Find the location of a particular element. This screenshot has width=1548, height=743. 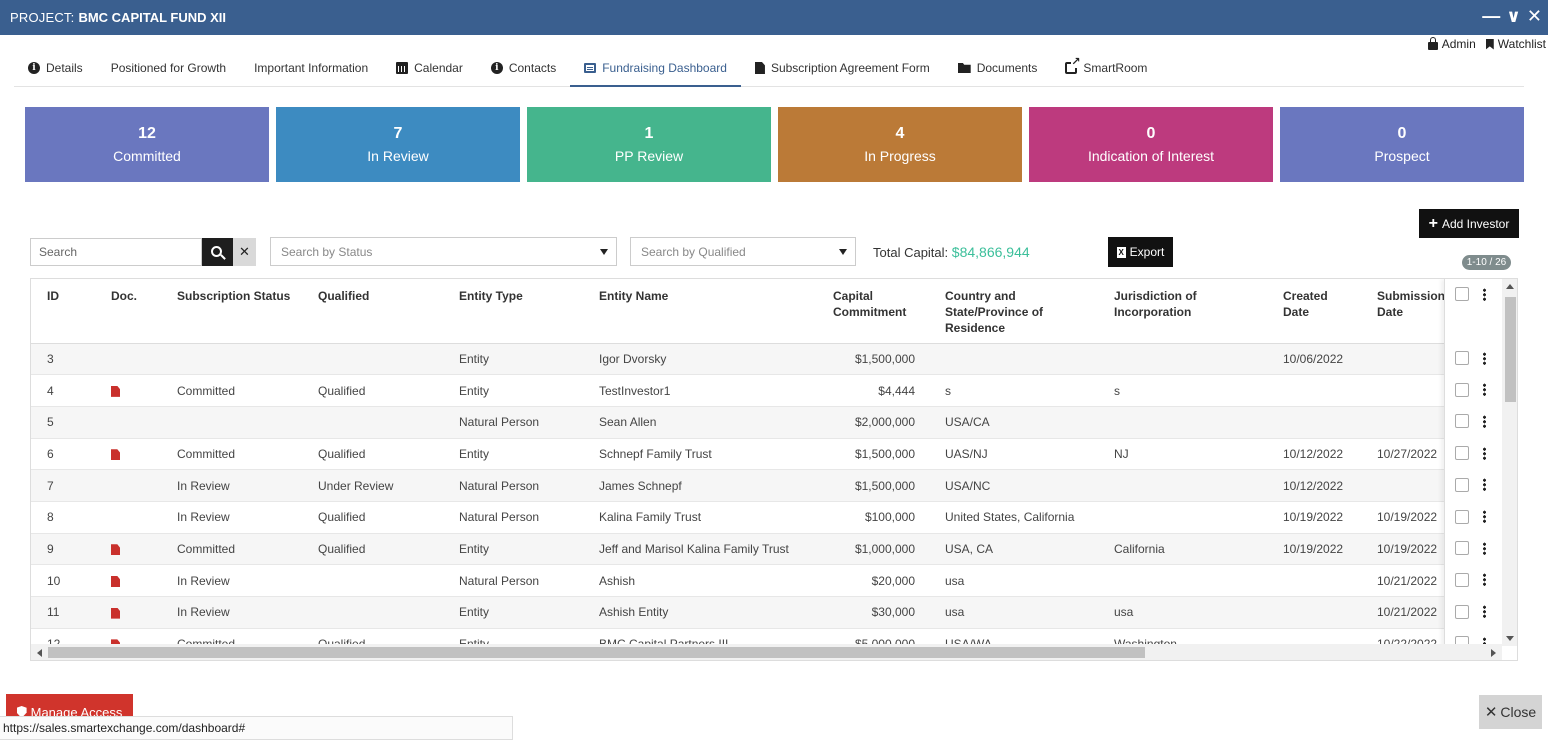

tab-calendar: Calendar is located at coordinates (429, 68).